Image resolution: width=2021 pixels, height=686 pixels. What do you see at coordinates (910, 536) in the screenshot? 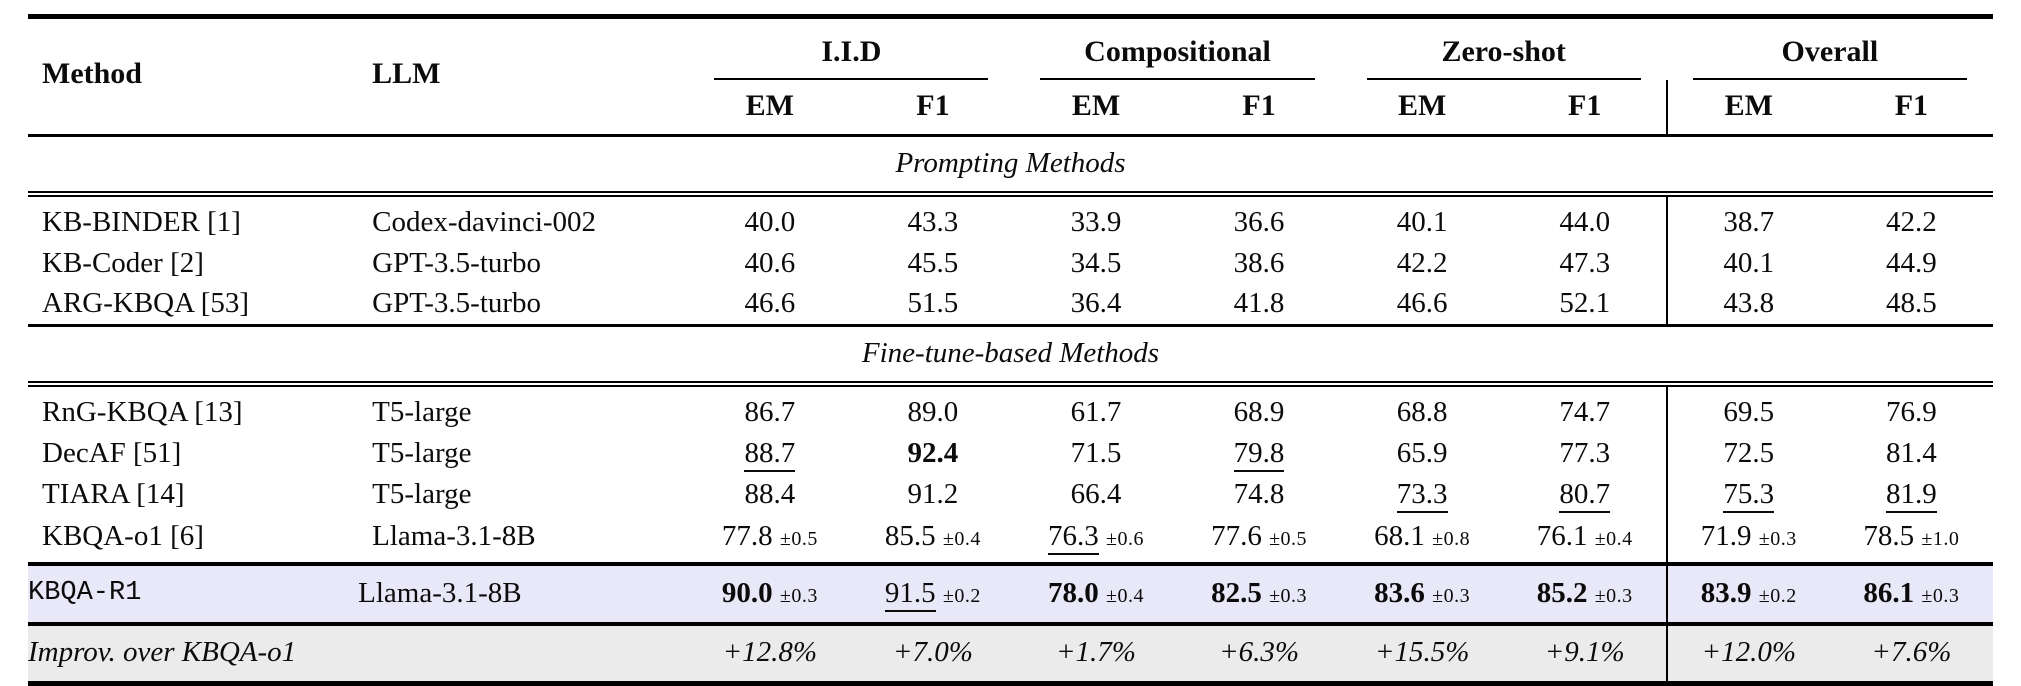
I see `metric-value: 85.5` at bounding box center [910, 536].